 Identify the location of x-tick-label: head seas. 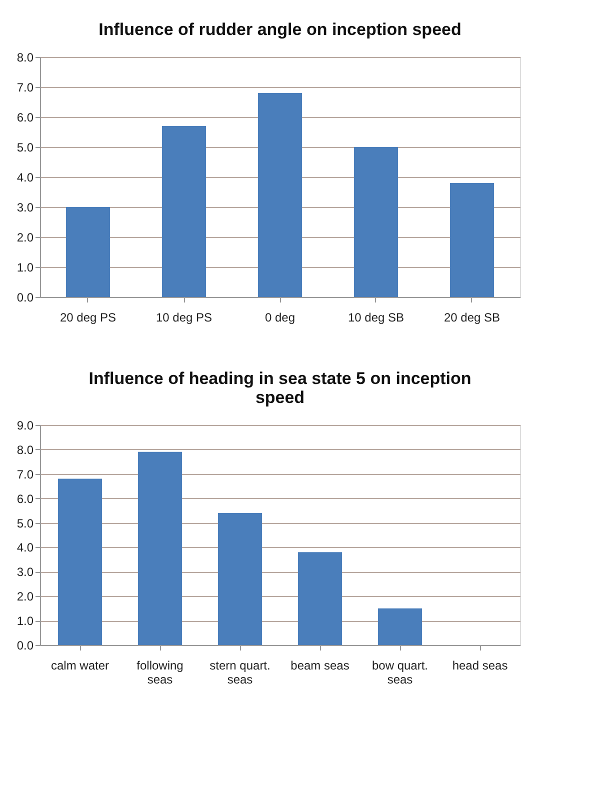
(480, 665).